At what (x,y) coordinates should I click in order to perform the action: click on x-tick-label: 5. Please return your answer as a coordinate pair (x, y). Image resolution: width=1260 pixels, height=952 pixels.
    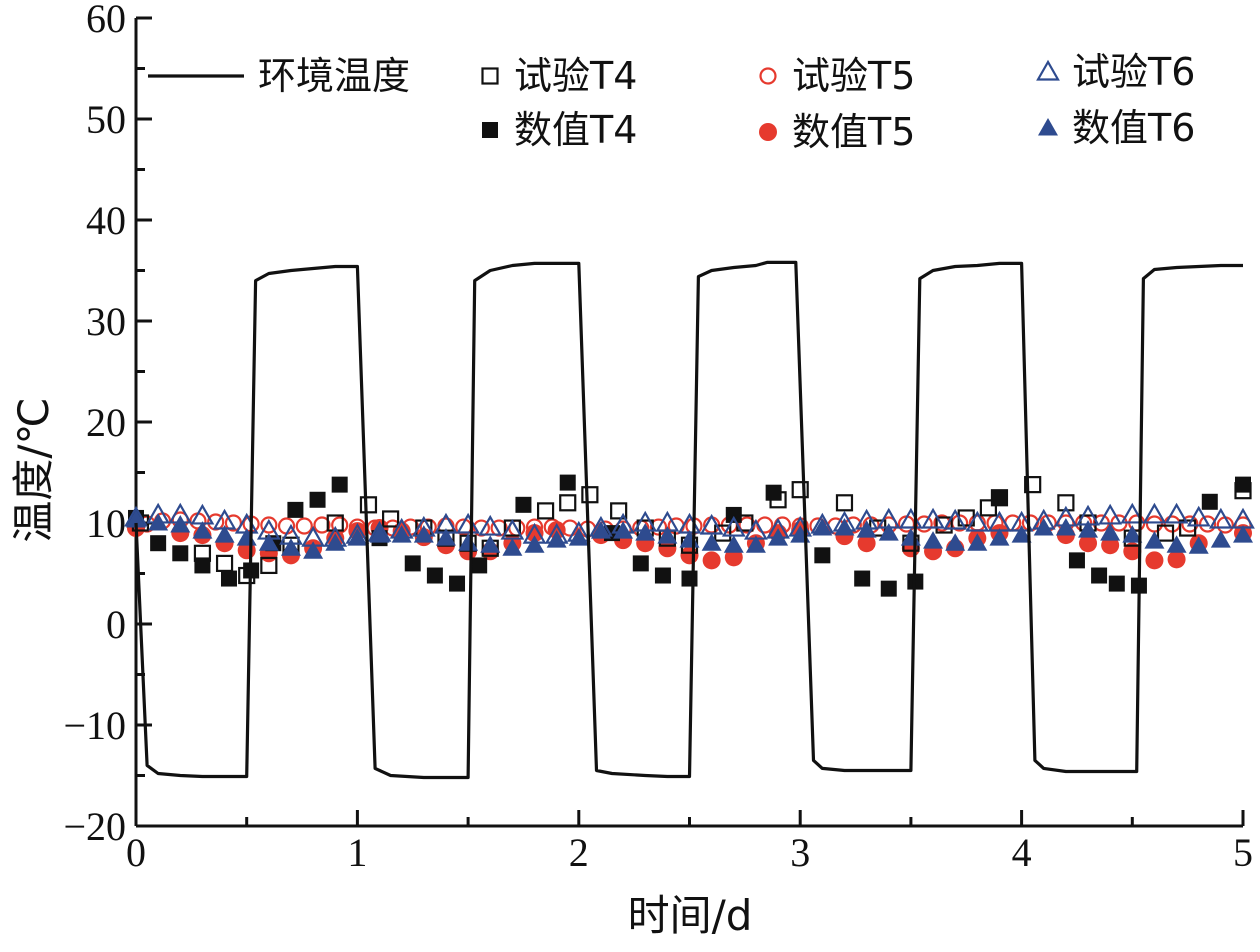
    Looking at the image, I should click on (1243, 852).